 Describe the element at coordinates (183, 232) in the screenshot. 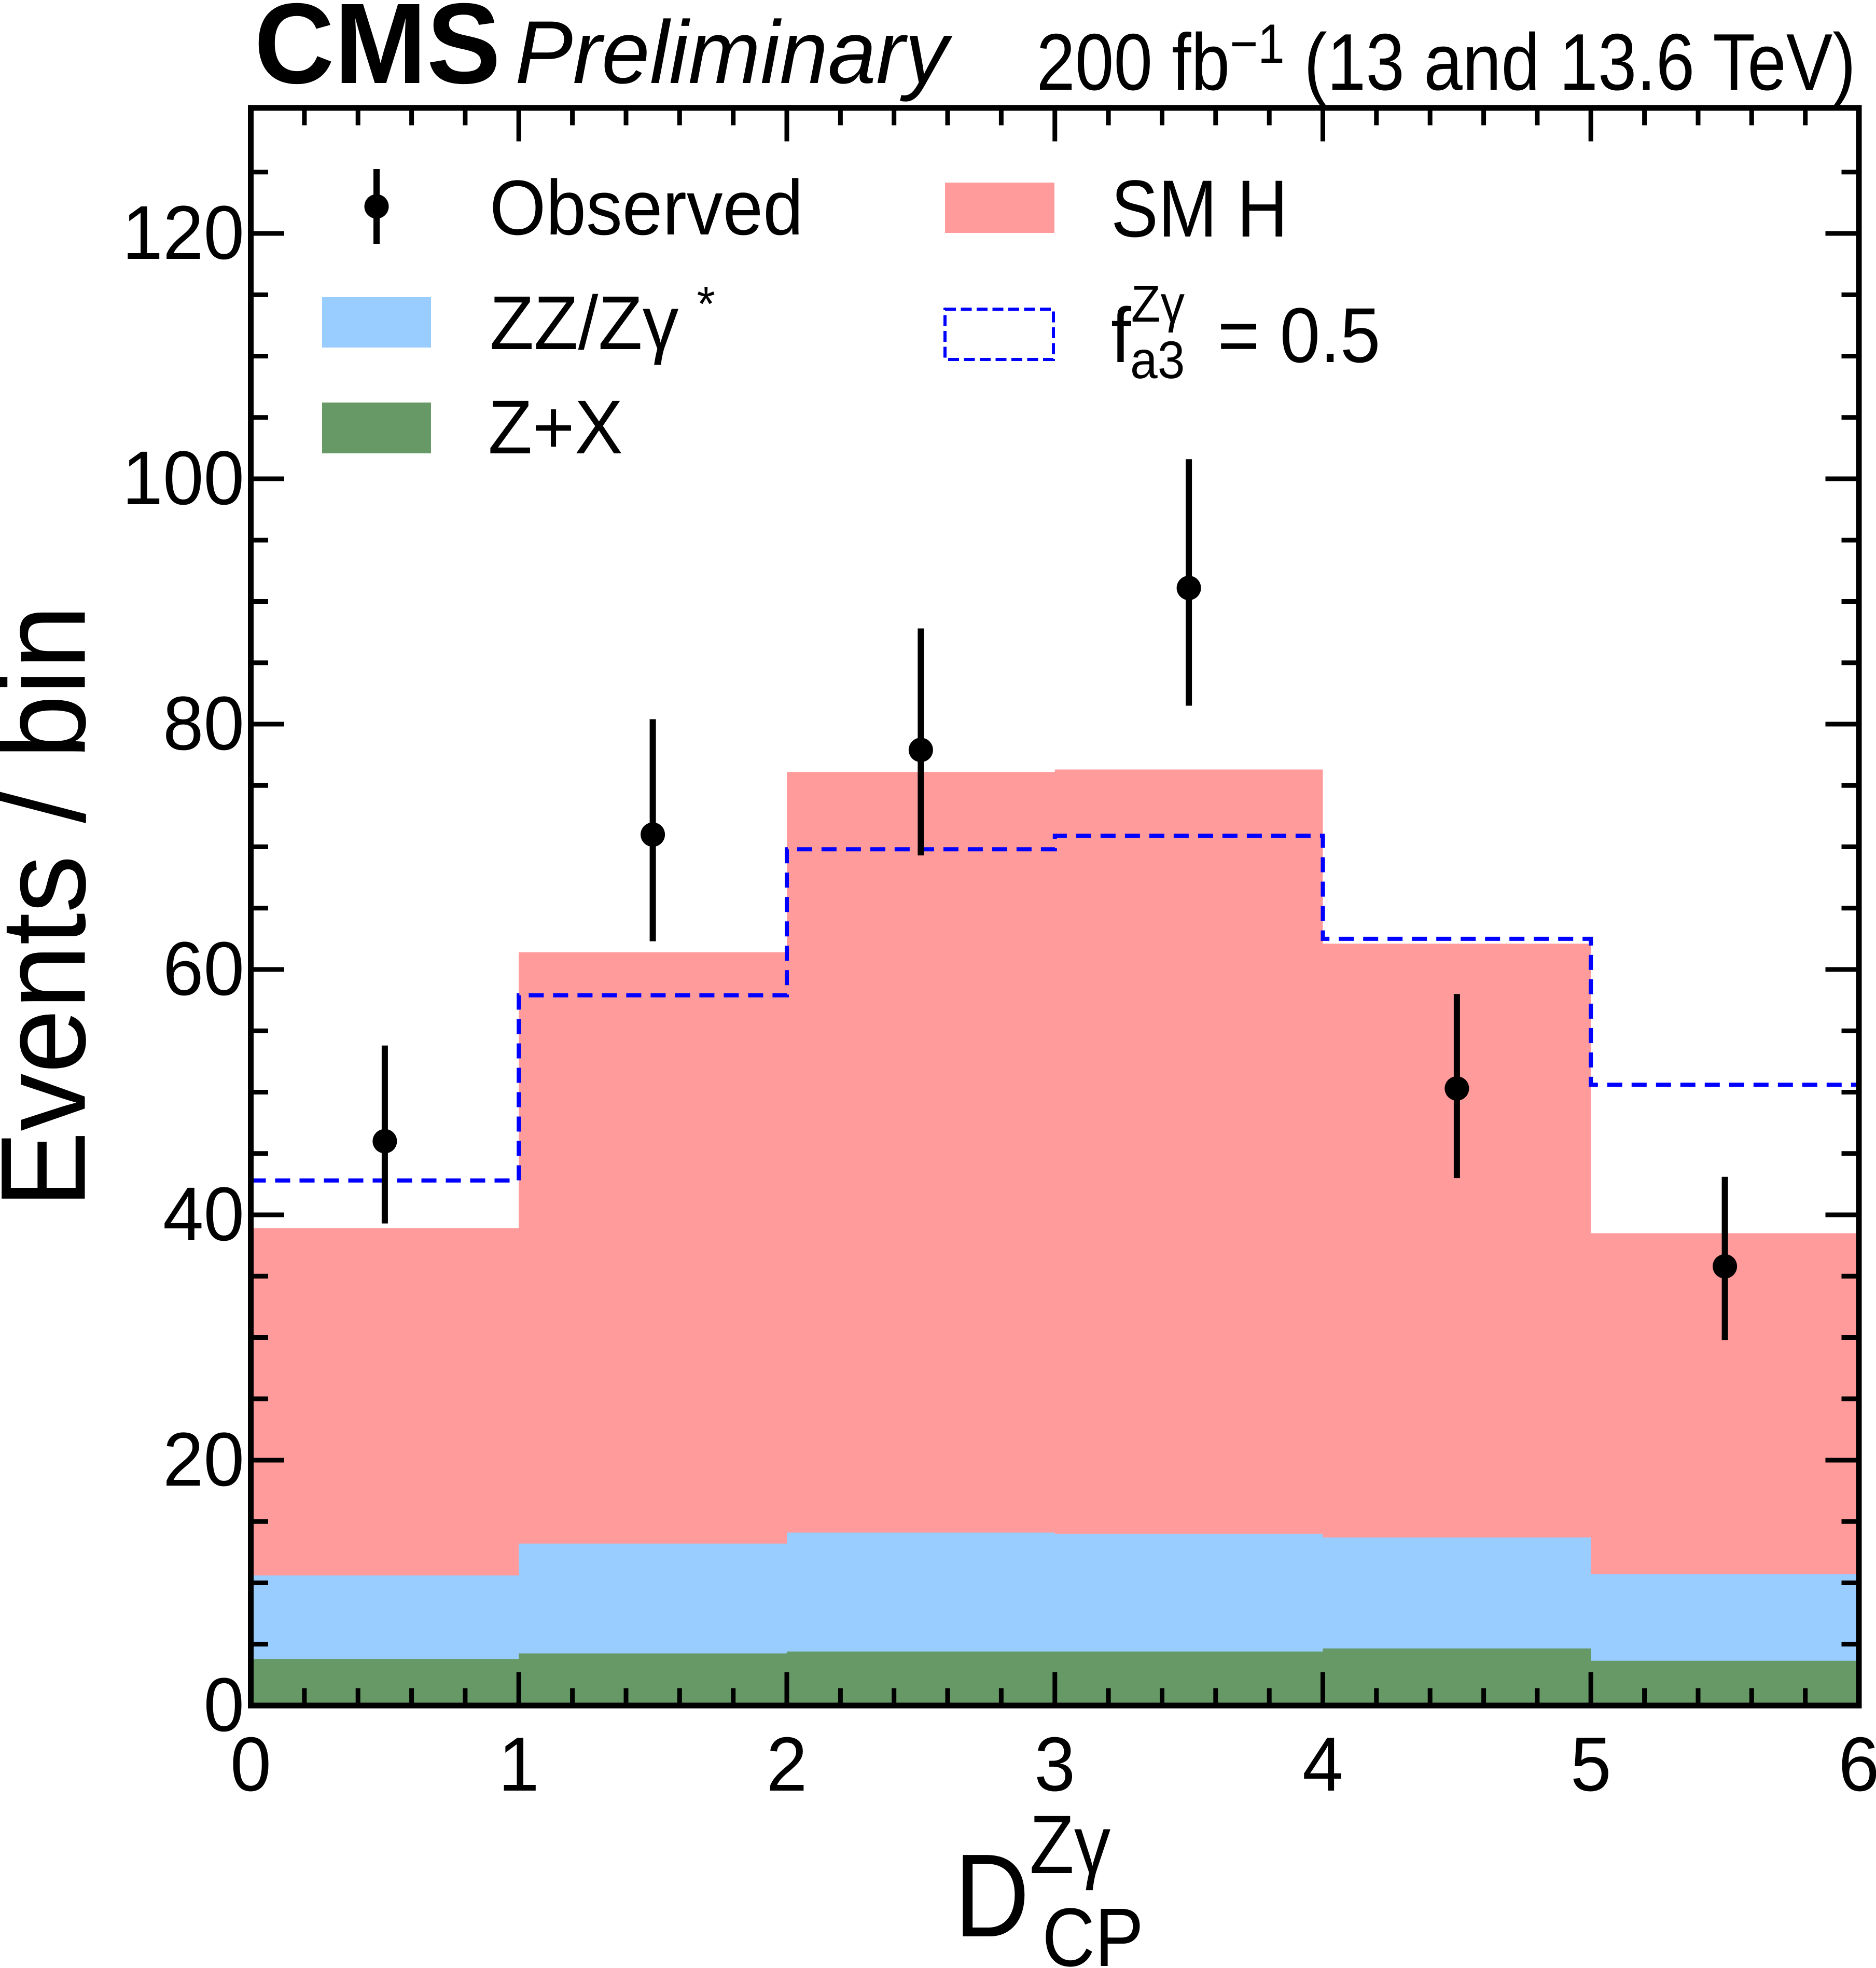

I see `svg-text: 120` at that location.